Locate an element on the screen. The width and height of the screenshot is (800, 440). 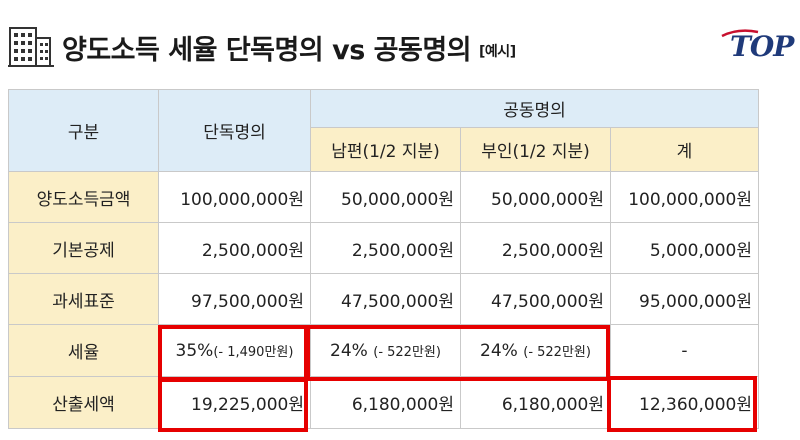
cell-single: 97,500,000원 is located at coordinates (234, 299).